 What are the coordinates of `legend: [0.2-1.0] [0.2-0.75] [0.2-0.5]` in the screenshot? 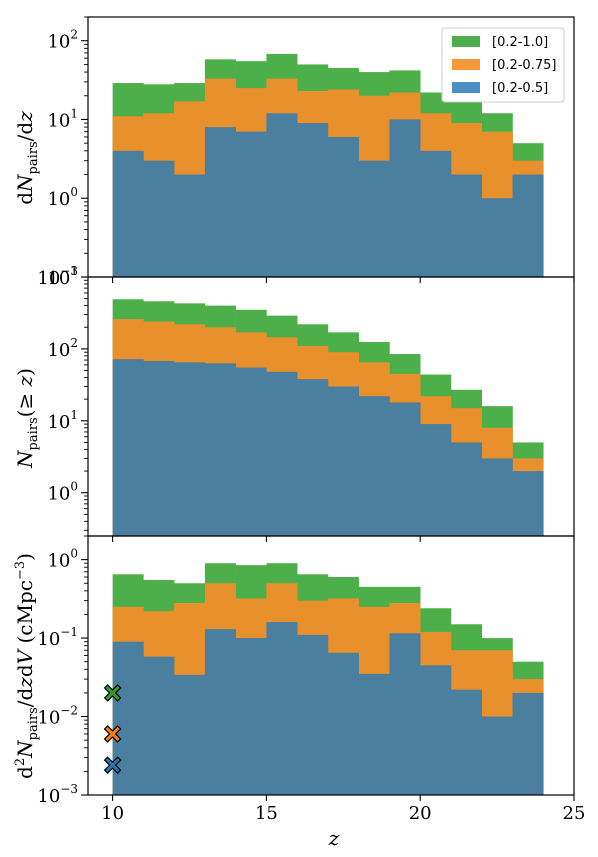 It's located at (503, 65).